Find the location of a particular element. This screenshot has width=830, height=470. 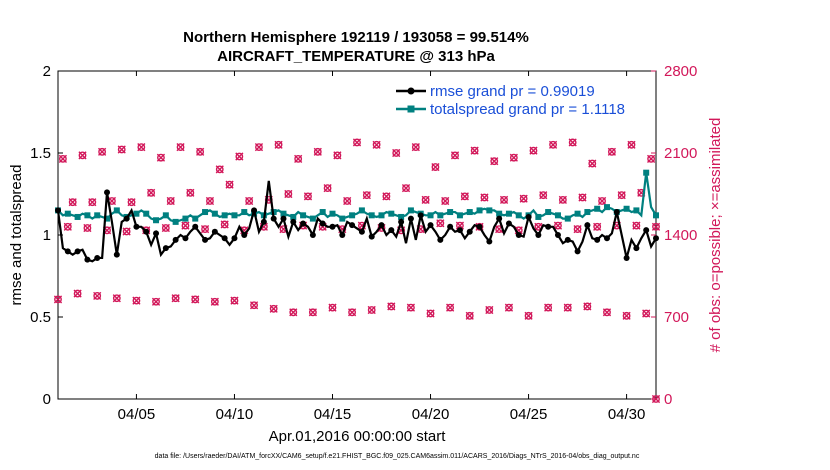

legend-rmse-marker is located at coordinates (411, 91).